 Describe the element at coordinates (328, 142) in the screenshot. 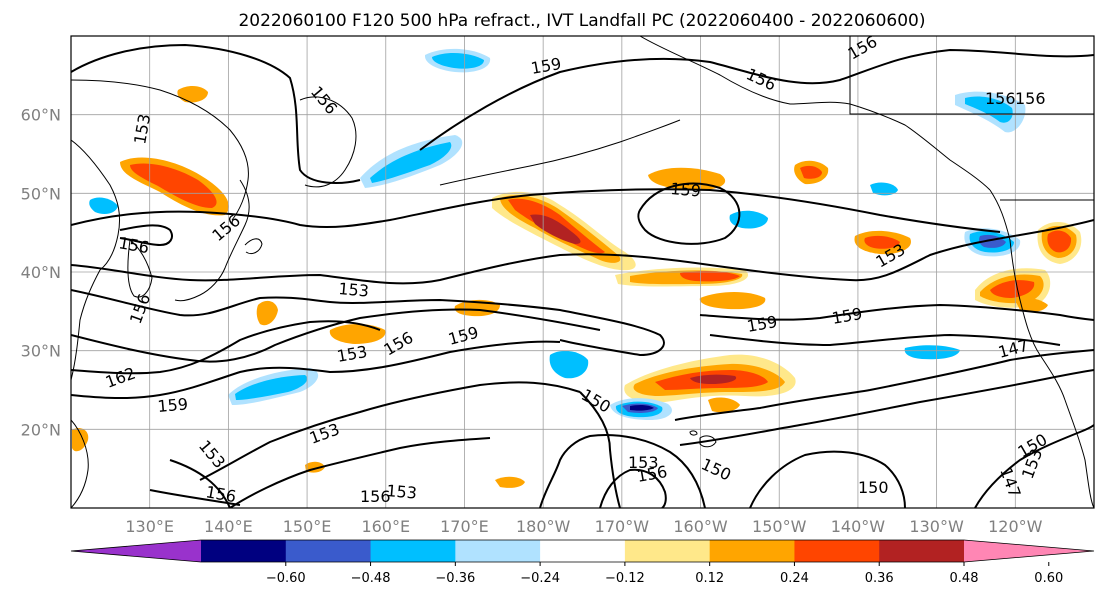

I see `coastline-kamchatka` at that location.